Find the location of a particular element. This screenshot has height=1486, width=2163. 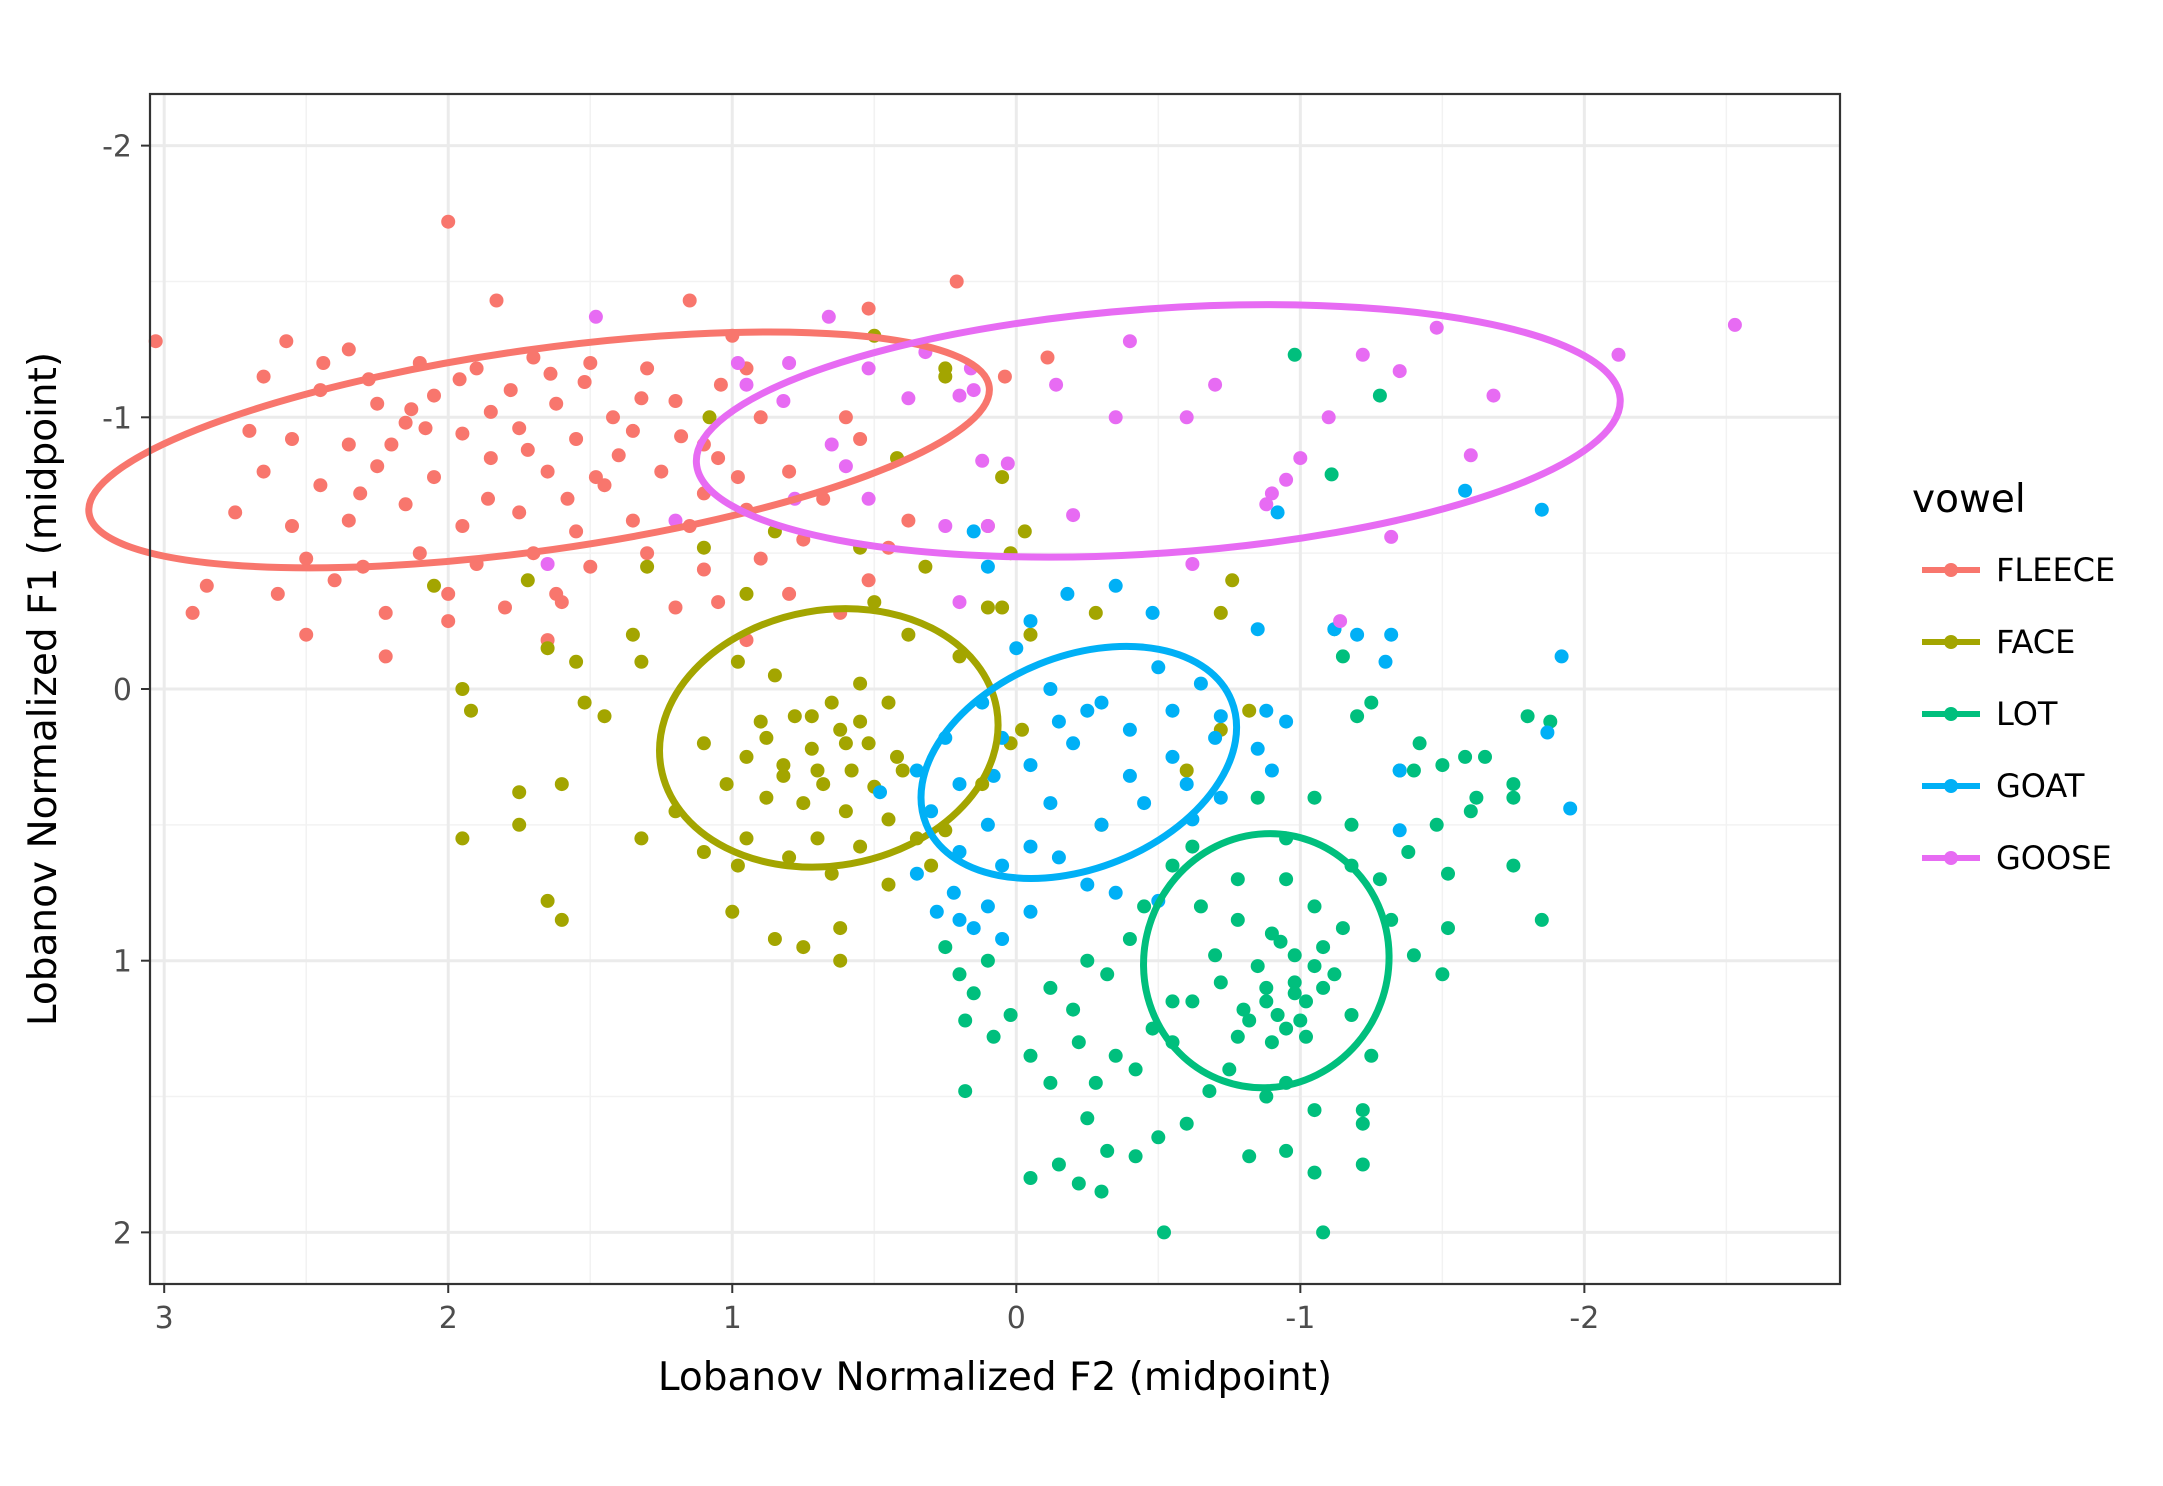

x-tick-label: 3 is located at coordinates (164, 1318).